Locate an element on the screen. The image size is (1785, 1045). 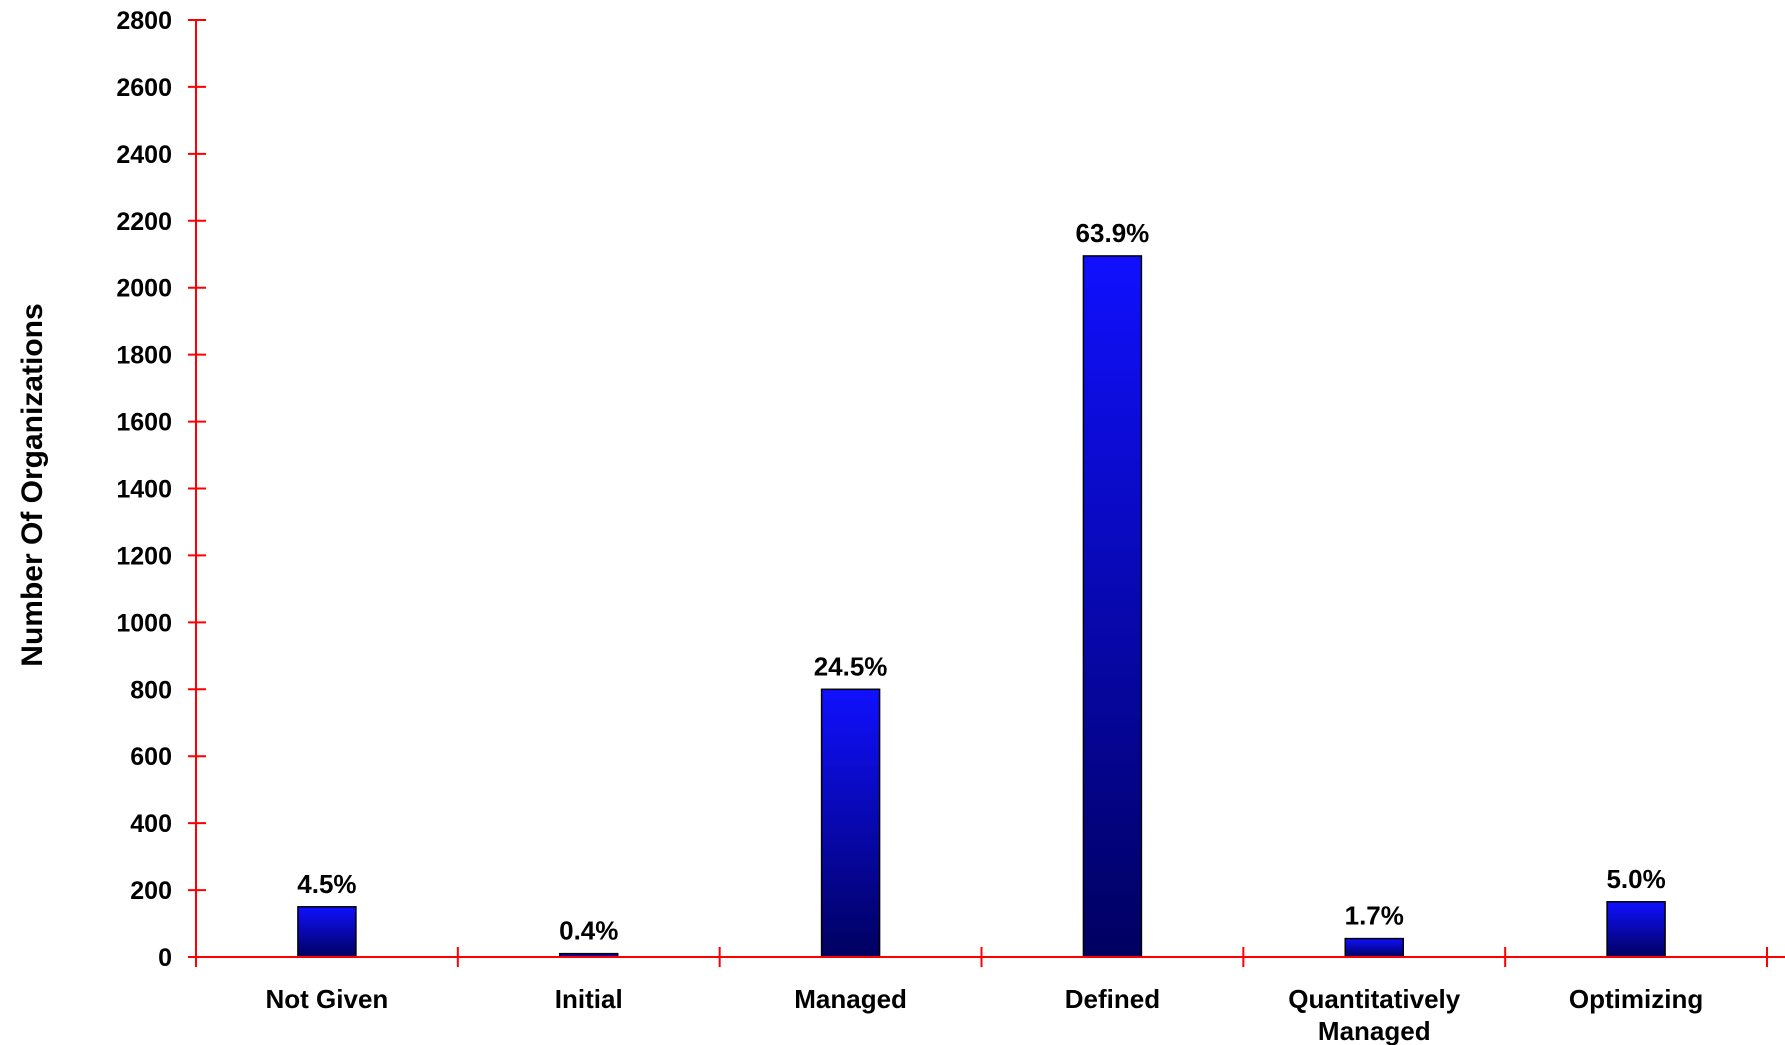
category-label: Optimizing is located at coordinates (1636, 999).